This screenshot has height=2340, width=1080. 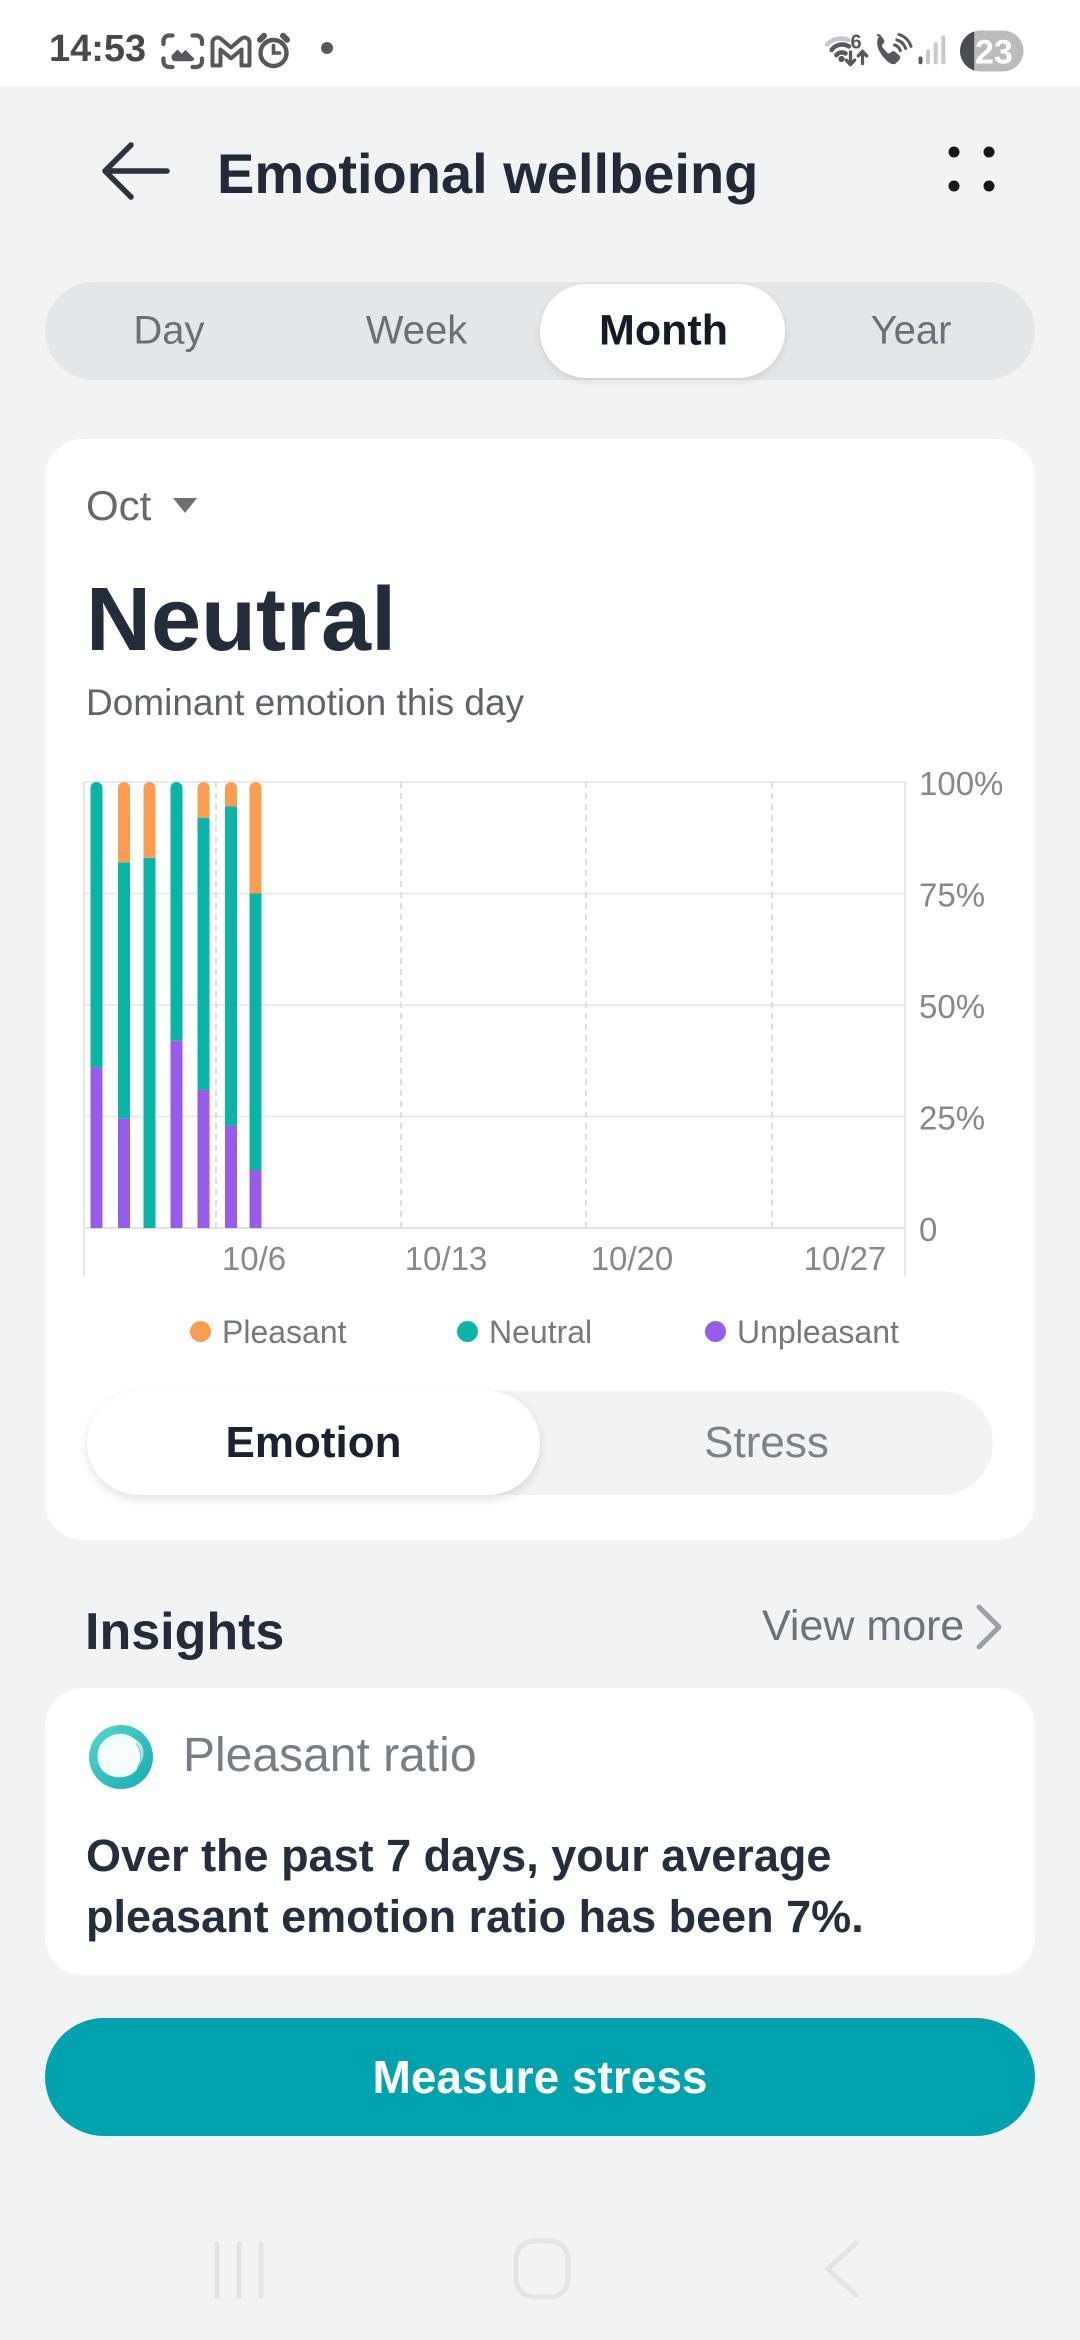 I want to click on svg-text: 50%, so click(x=952, y=1006).